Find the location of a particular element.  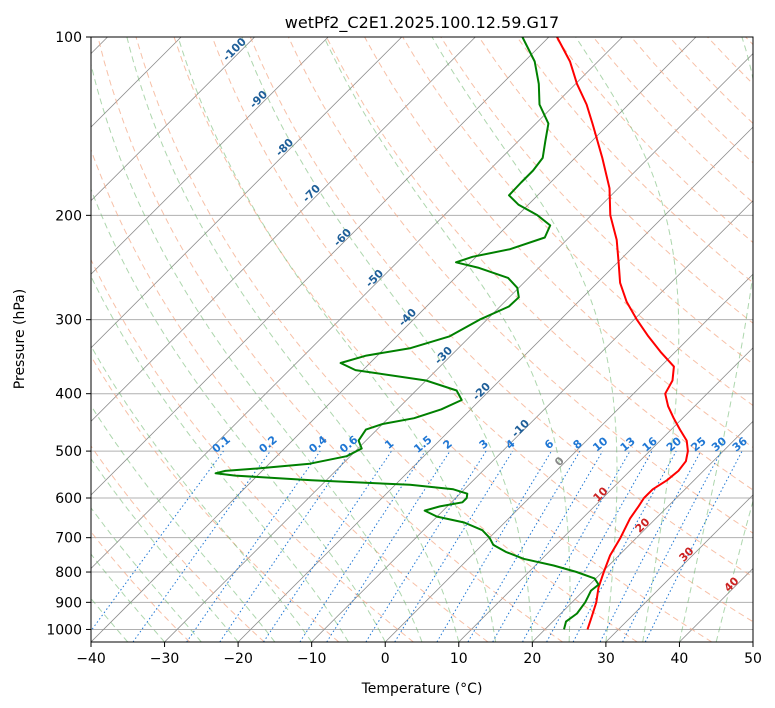

y-tick-label: 900 is located at coordinates (68, 603).